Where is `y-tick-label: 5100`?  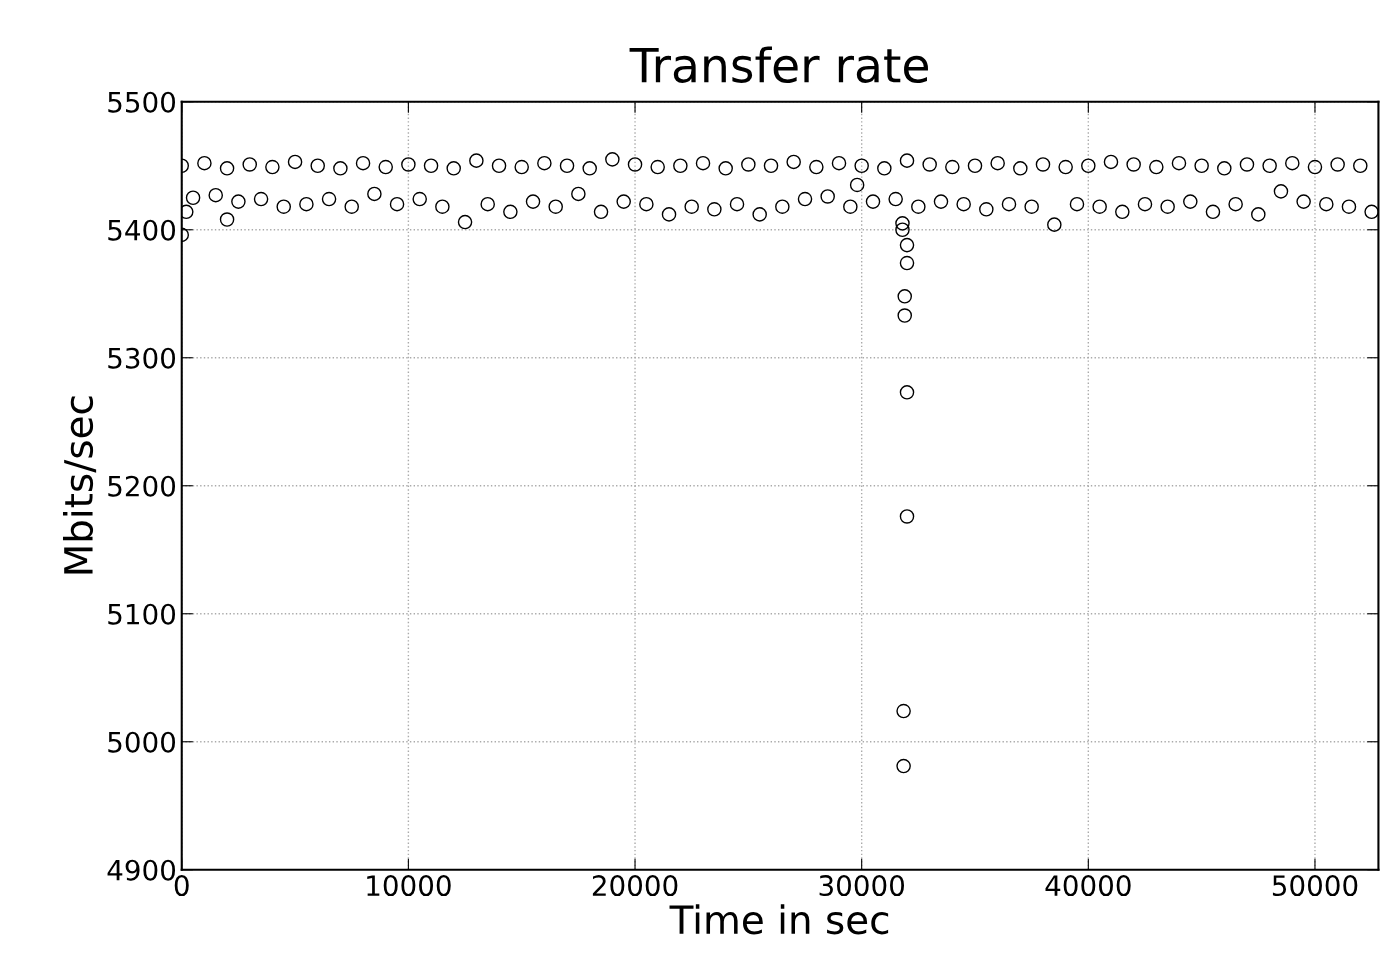 y-tick-label: 5100 is located at coordinates (142, 614).